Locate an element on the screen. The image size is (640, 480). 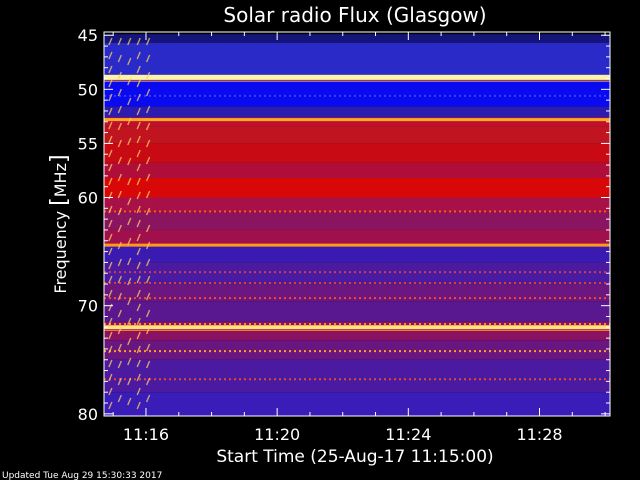
y-tick-label: 60 is located at coordinates (88, 197).